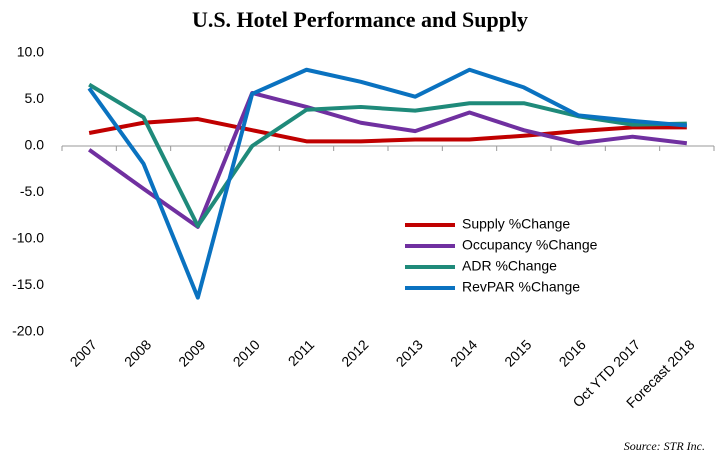 This screenshot has height=457, width=715. I want to click on x-tick-label: 2009, so click(191, 352).